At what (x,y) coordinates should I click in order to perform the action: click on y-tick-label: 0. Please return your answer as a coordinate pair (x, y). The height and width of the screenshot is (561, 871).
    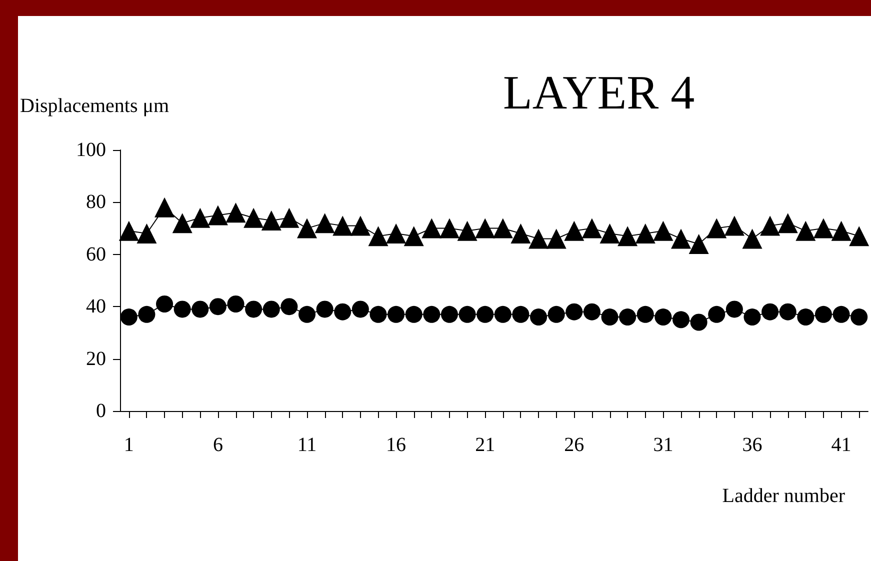
    Looking at the image, I should click on (101, 411).